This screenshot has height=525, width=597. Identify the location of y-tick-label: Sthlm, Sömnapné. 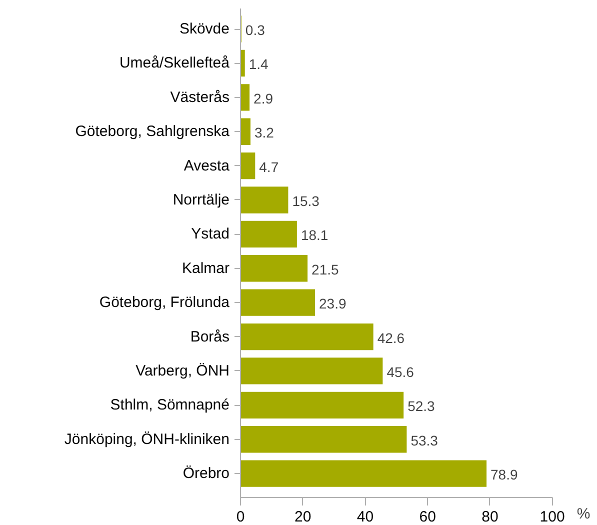
(170, 405).